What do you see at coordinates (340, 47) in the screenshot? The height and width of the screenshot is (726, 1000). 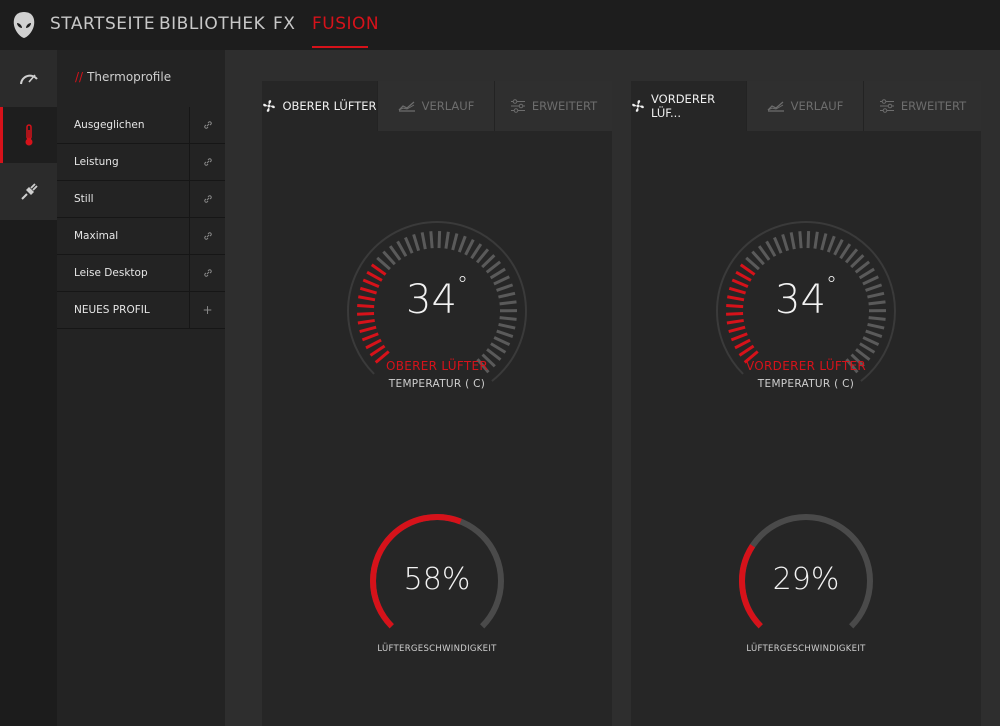 I see `nav-active-underline` at bounding box center [340, 47].